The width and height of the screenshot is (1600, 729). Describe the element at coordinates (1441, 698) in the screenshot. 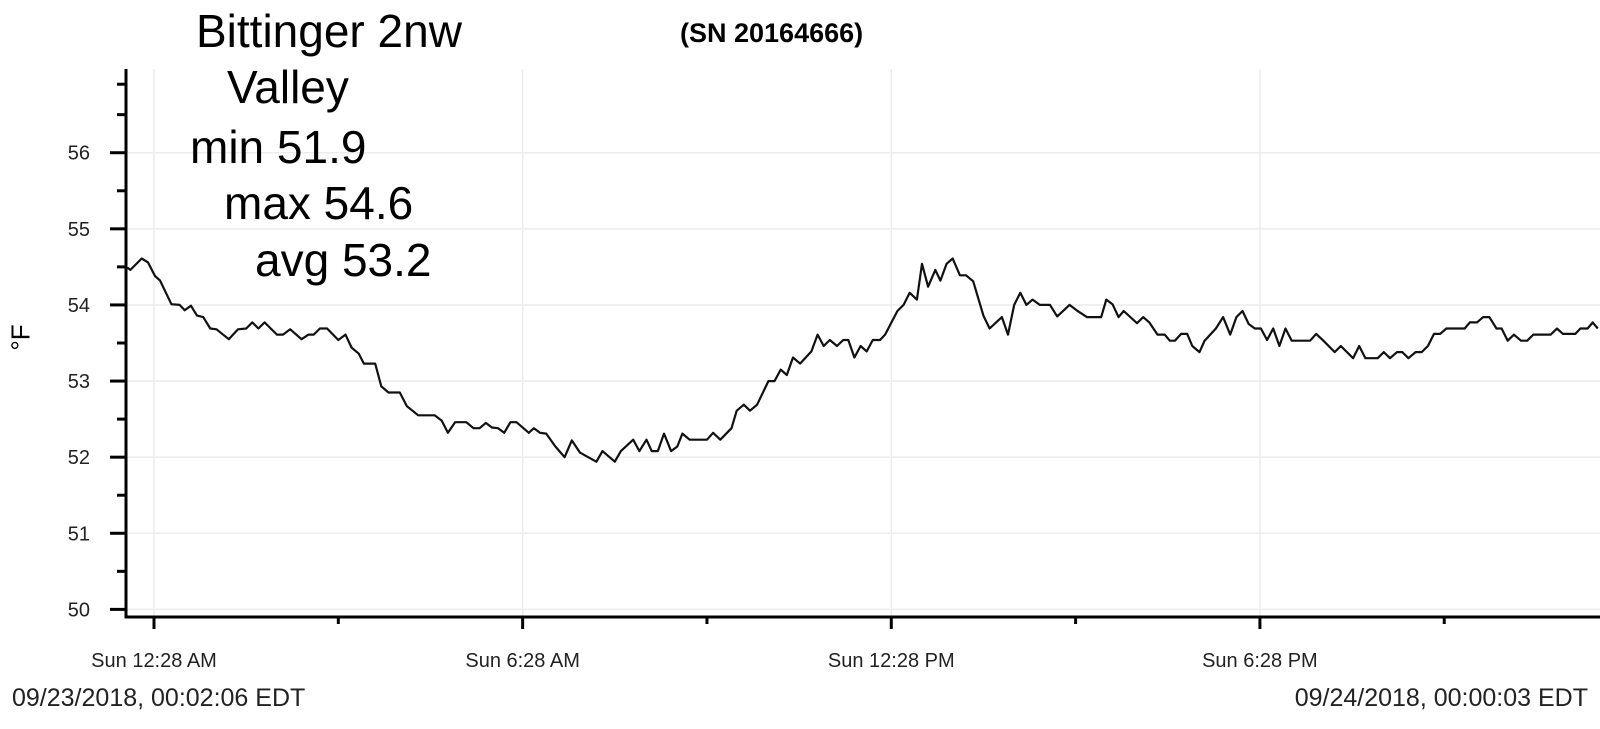

I see `end-datetime: 09/24/2018, 00:00:03 EDT` at that location.